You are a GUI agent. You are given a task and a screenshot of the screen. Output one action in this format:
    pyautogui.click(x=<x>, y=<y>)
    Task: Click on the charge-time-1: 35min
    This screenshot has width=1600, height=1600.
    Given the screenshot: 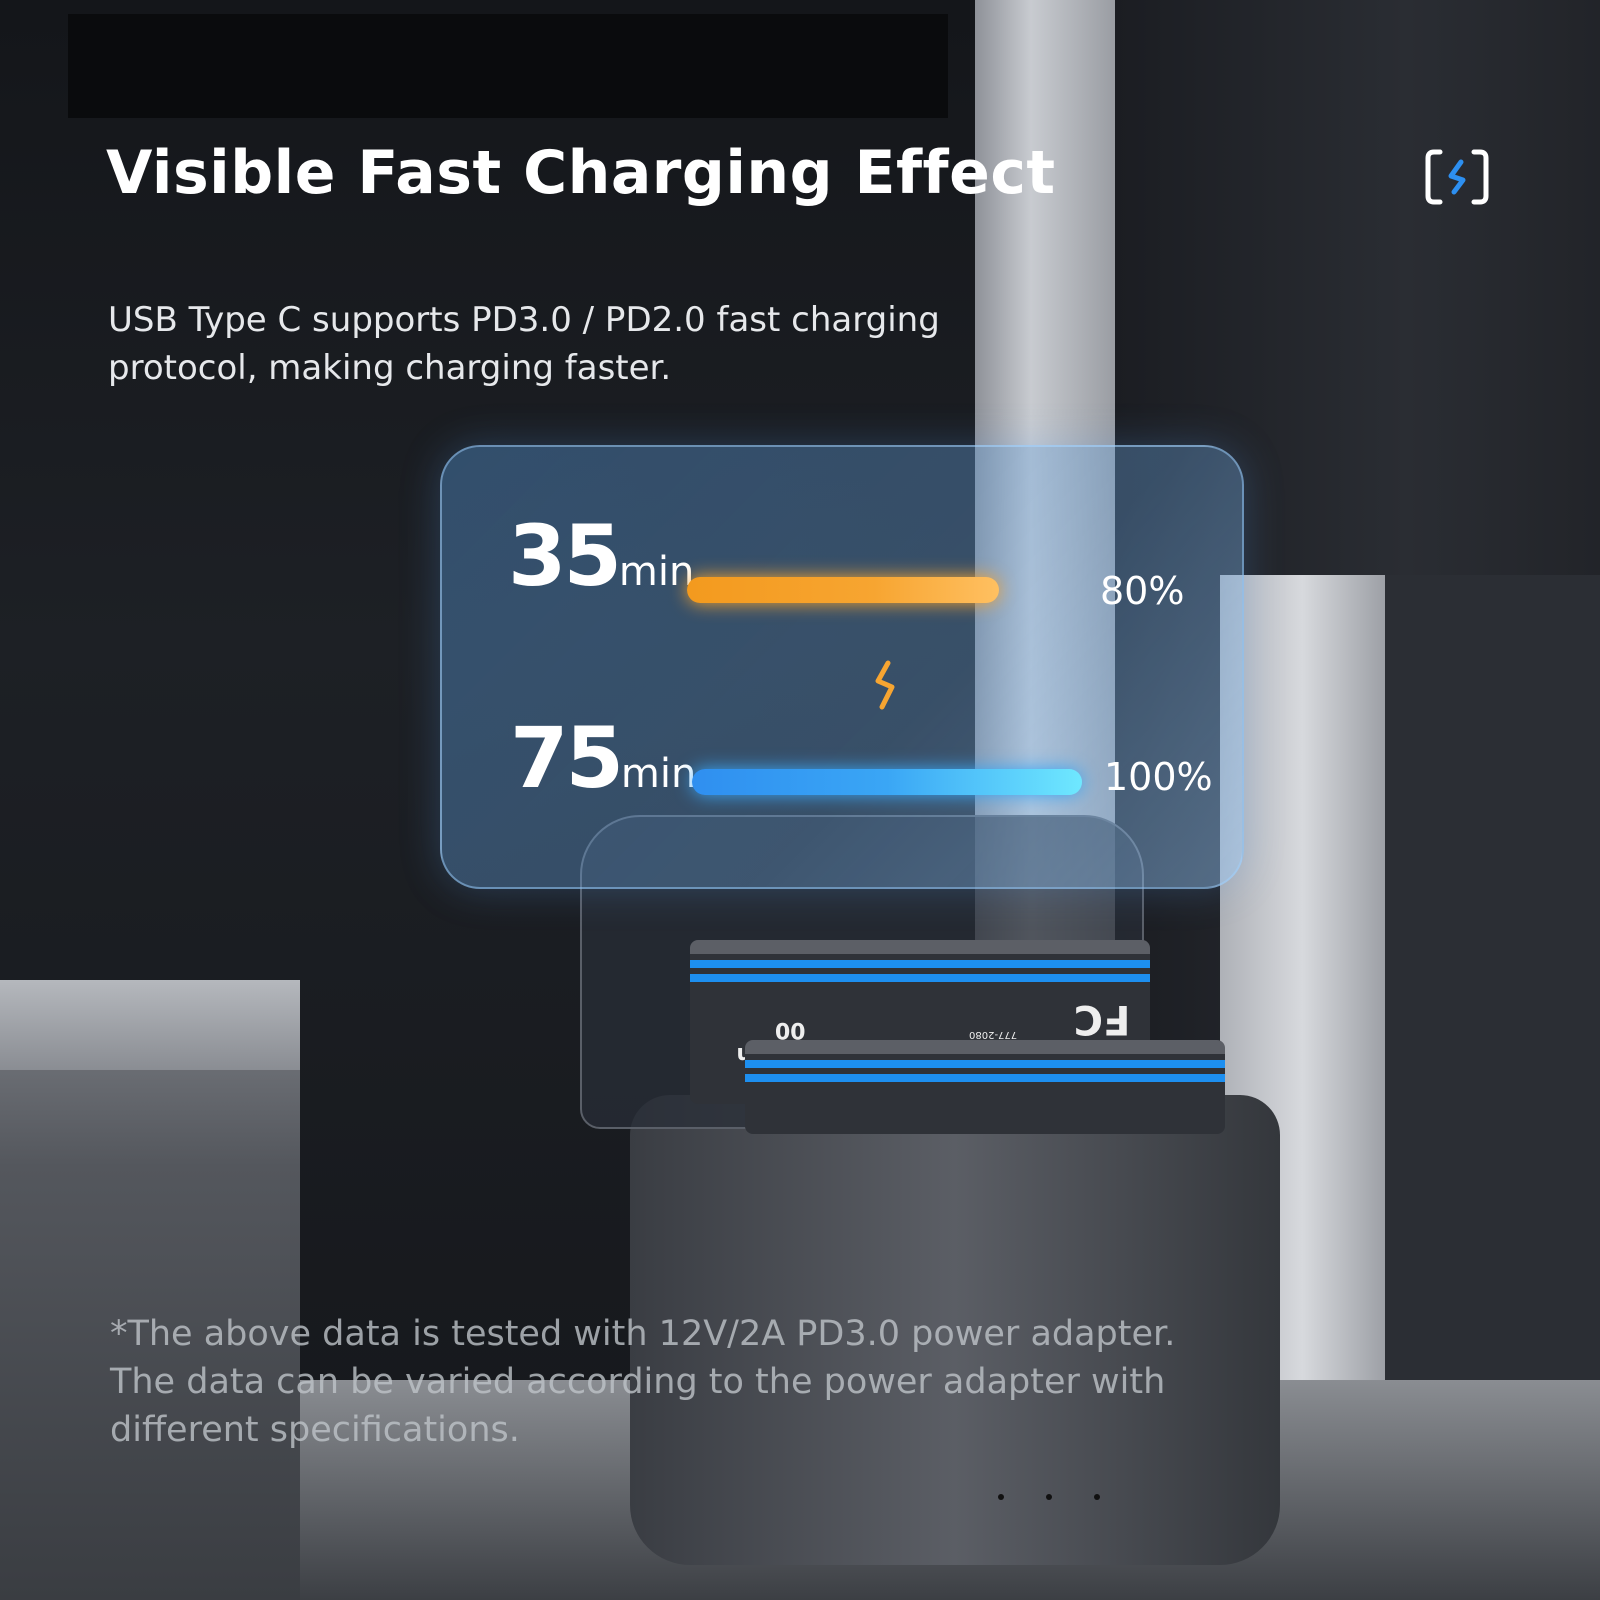 What is the action you would take?
    pyautogui.click(x=601, y=556)
    